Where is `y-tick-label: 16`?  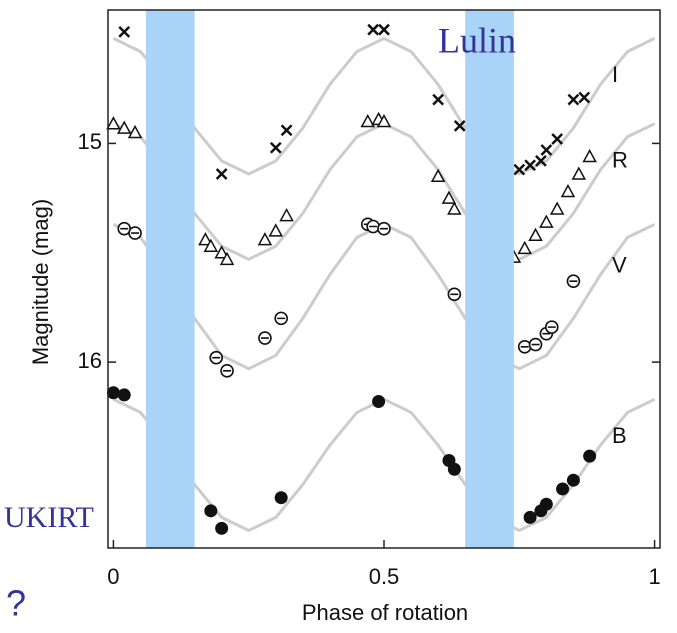
y-tick-label: 16 is located at coordinates (90, 360).